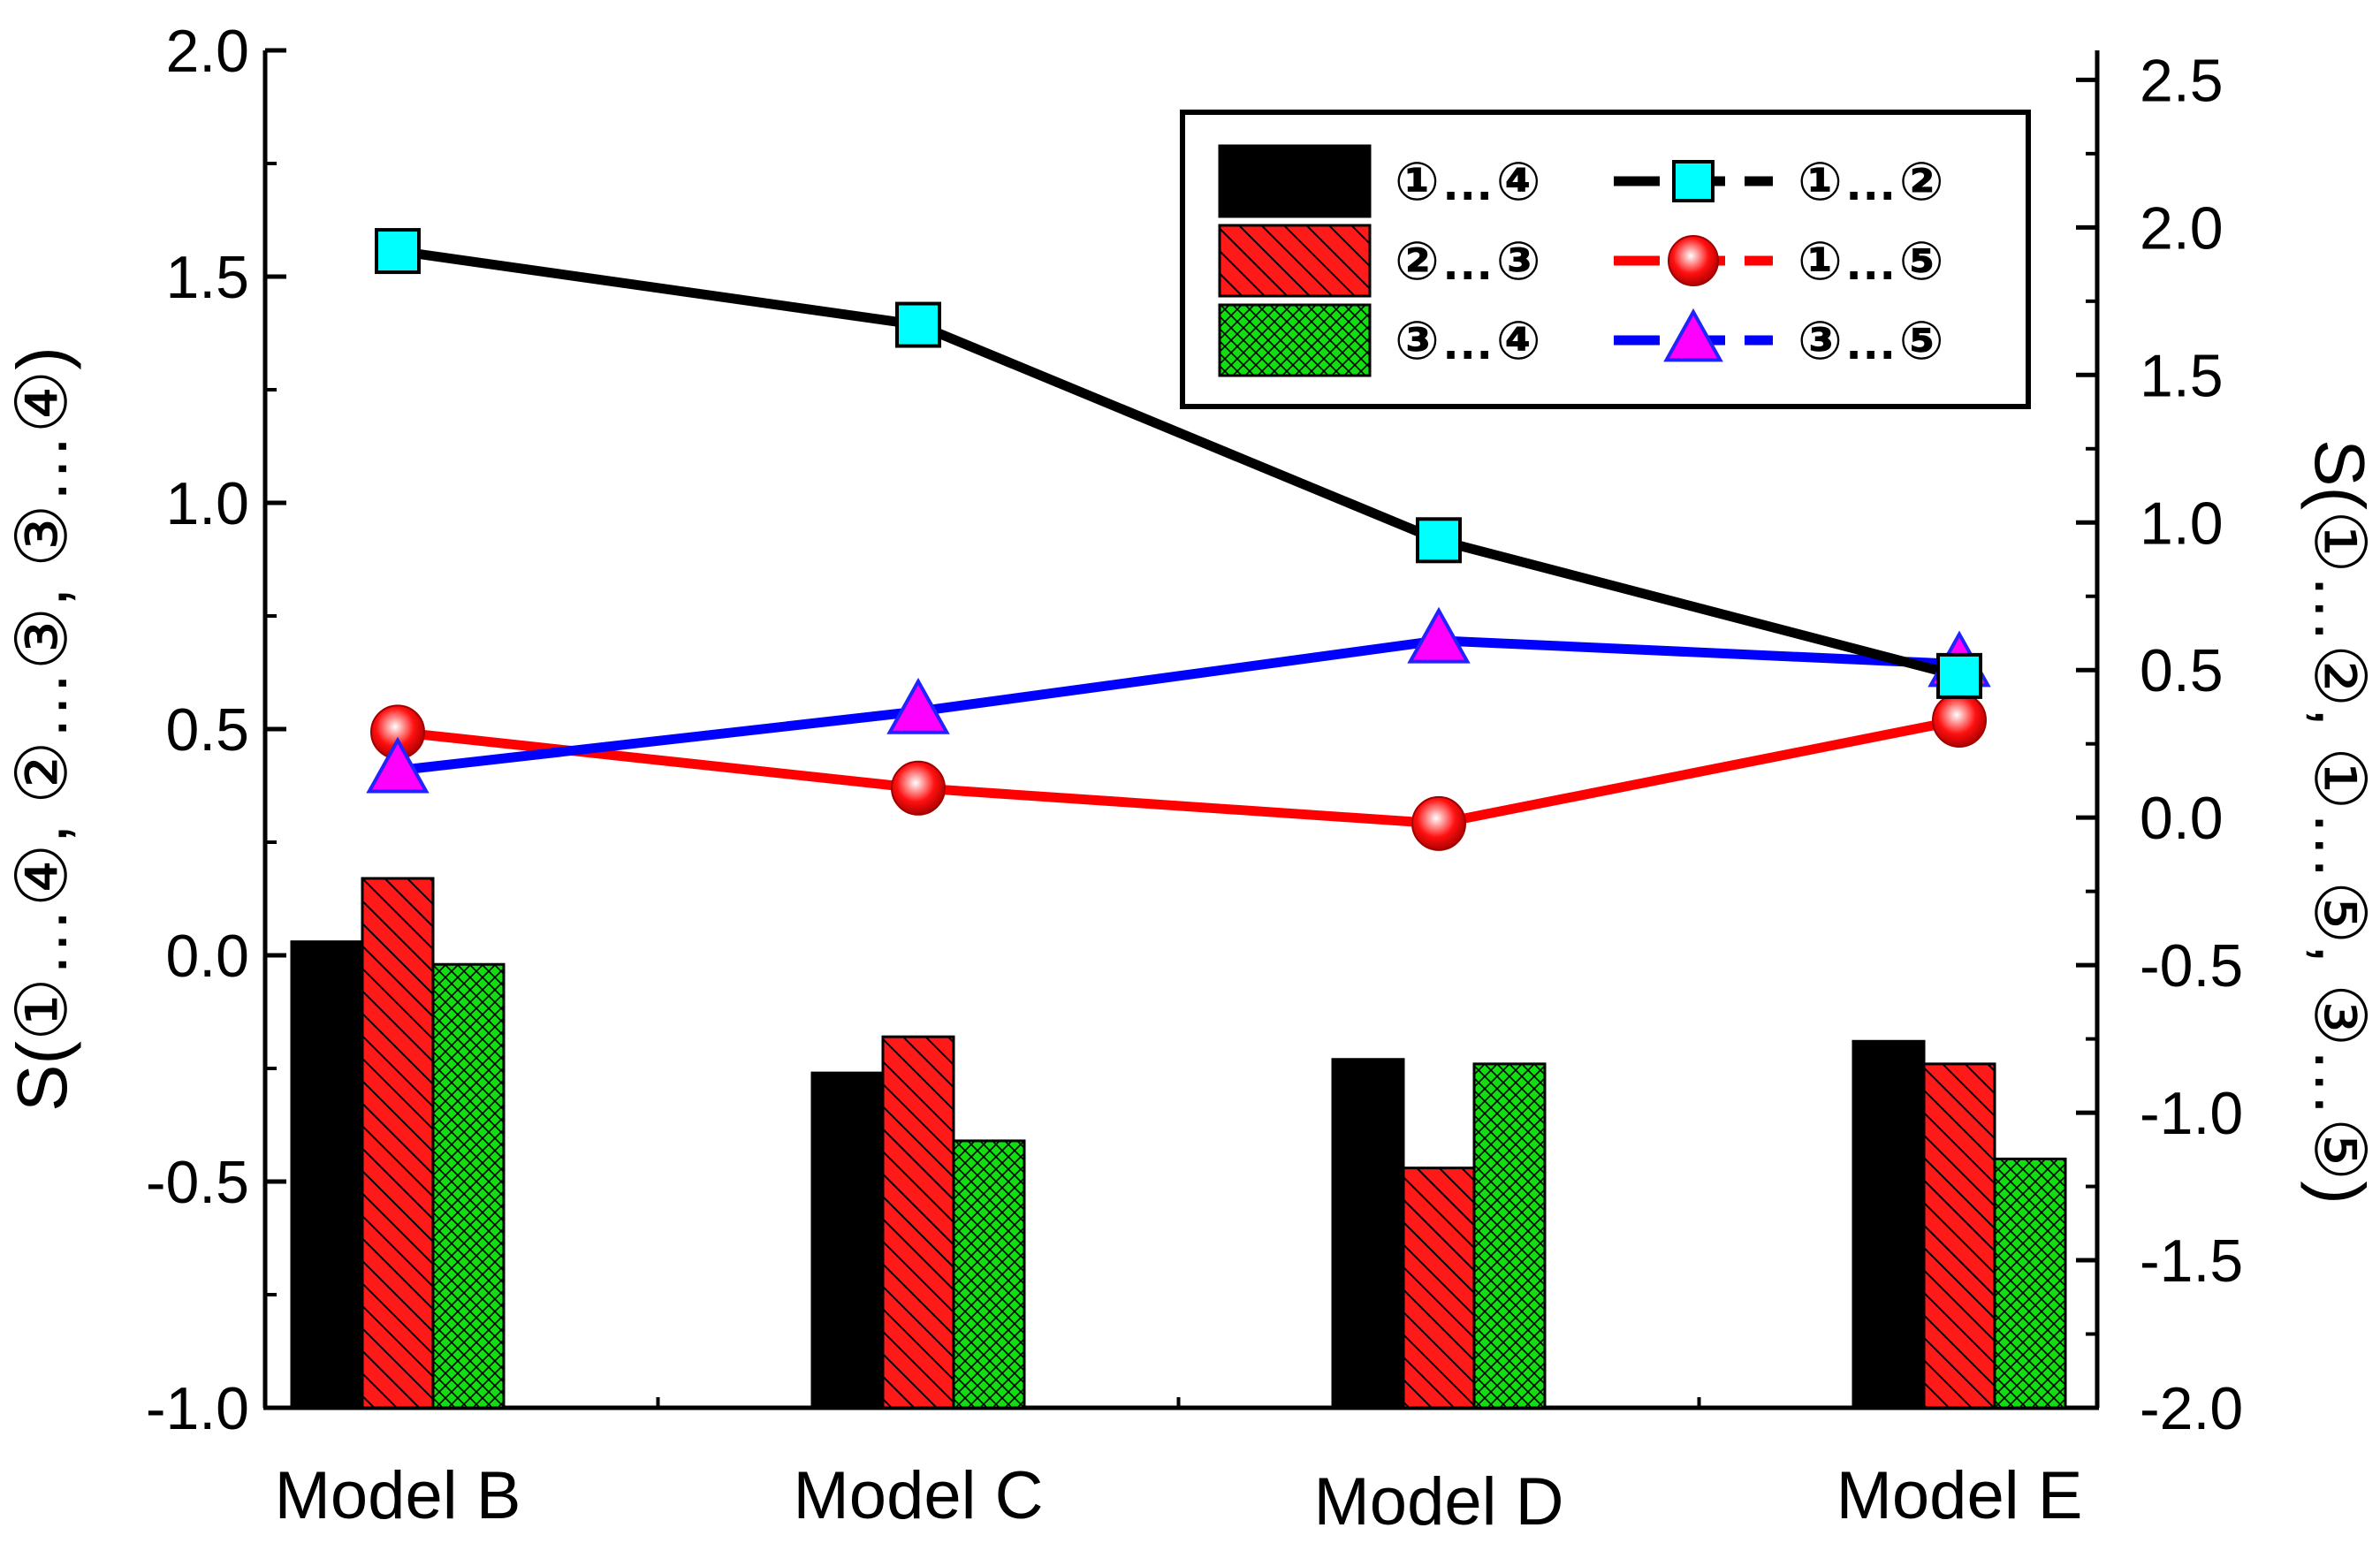  What do you see at coordinates (1872, 181) in the screenshot?
I see `legend-line-label: ①…②` at bounding box center [1872, 181].